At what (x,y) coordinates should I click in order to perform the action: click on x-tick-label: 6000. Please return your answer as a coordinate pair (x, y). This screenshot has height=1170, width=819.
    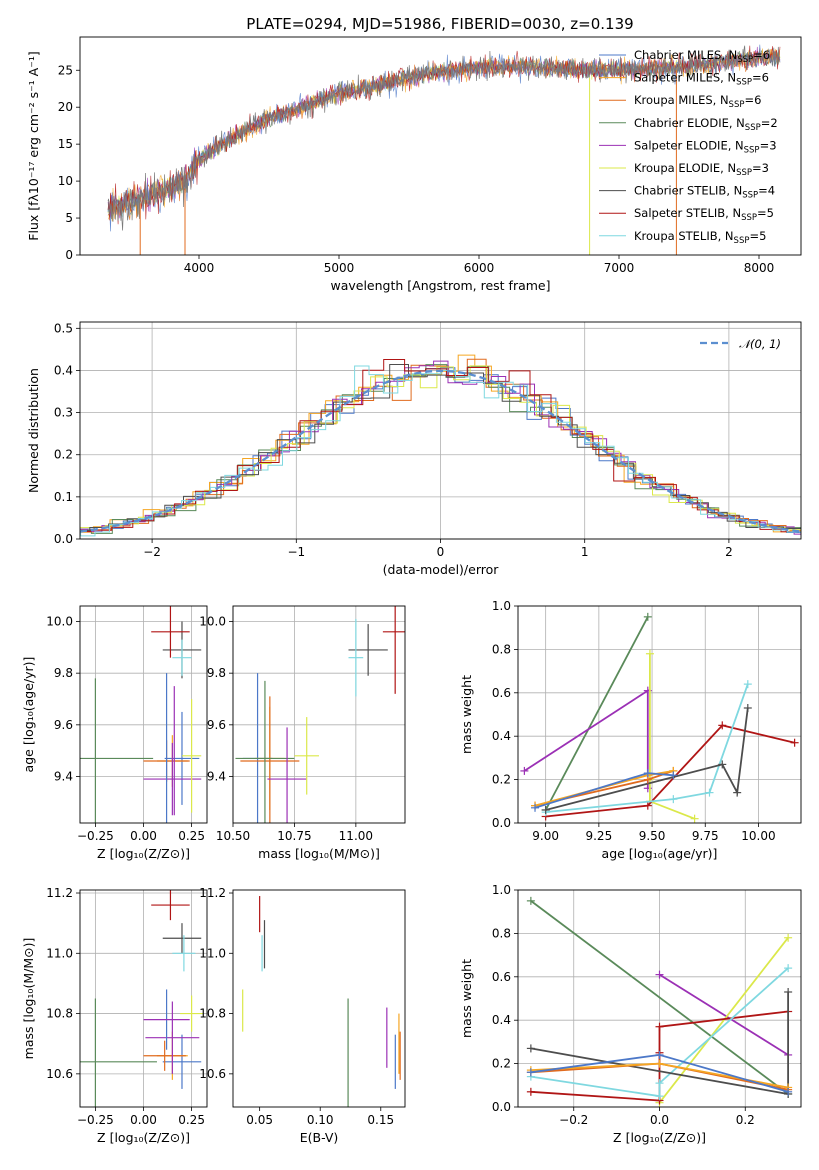
    Looking at the image, I should click on (479, 268).